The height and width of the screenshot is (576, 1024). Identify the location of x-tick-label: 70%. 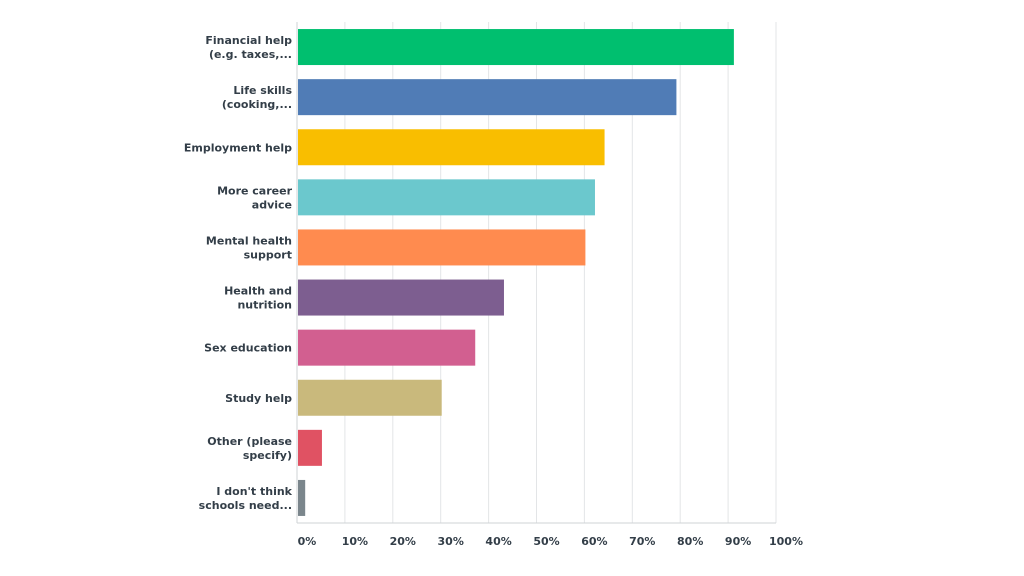
(642, 541).